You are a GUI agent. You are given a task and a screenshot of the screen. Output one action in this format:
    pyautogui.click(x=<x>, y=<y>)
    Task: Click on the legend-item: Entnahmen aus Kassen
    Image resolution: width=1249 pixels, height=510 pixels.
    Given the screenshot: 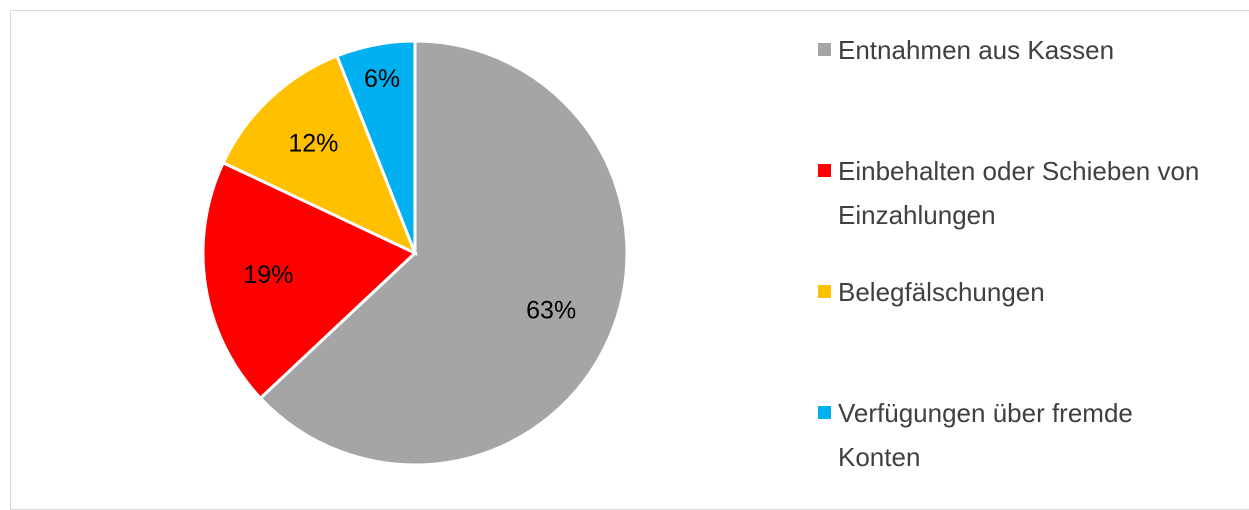 What is the action you would take?
    pyautogui.click(x=1018, y=50)
    